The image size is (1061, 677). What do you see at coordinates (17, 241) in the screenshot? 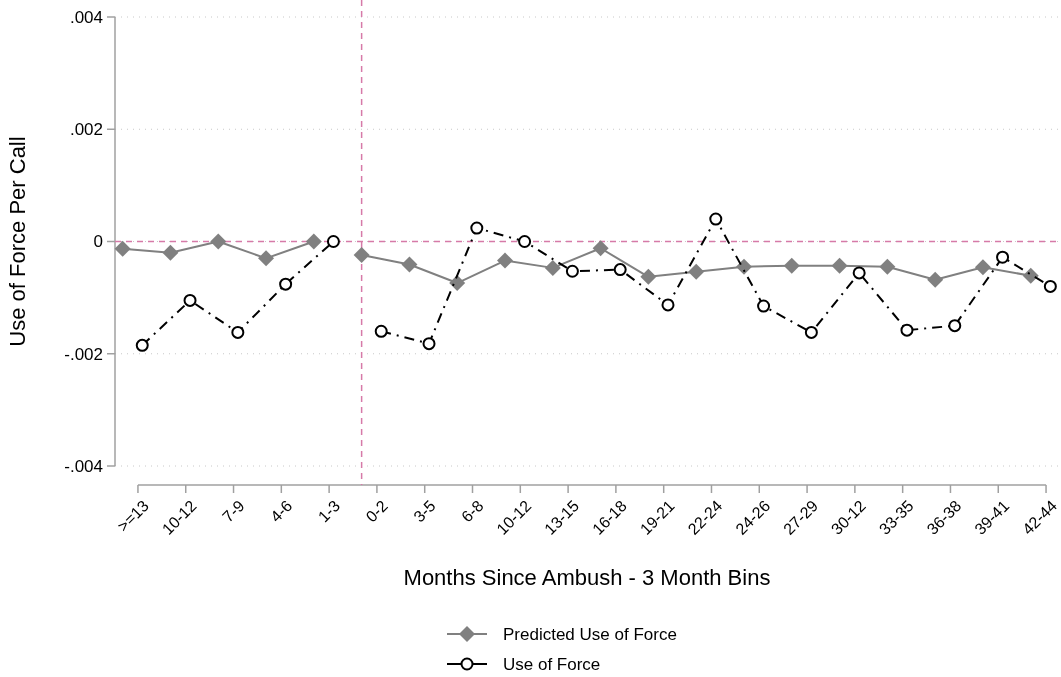
I see `y-axis-title: Use of Force Per Call` at bounding box center [17, 241].